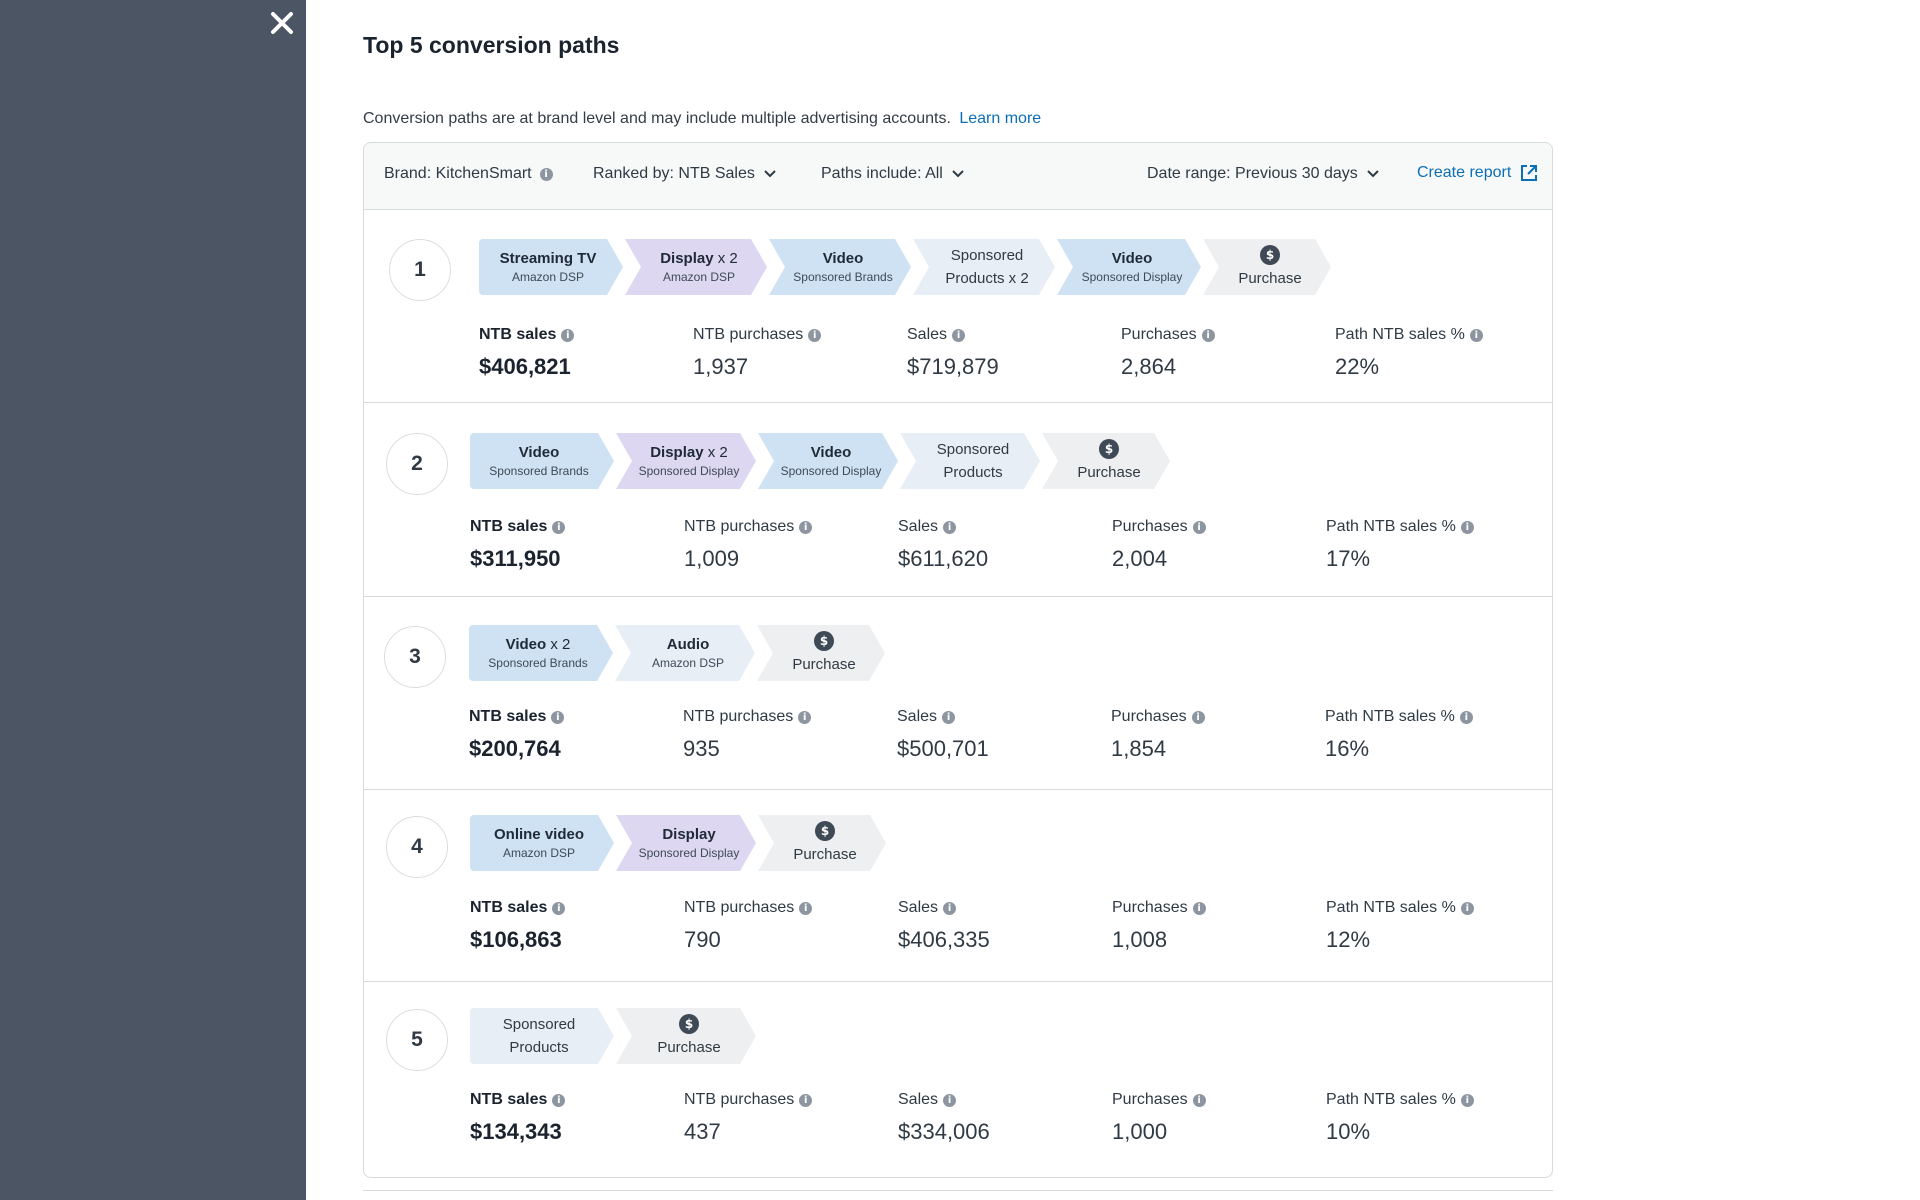  What do you see at coordinates (987, 278) in the screenshot?
I see `step-label: Products x 2` at bounding box center [987, 278].